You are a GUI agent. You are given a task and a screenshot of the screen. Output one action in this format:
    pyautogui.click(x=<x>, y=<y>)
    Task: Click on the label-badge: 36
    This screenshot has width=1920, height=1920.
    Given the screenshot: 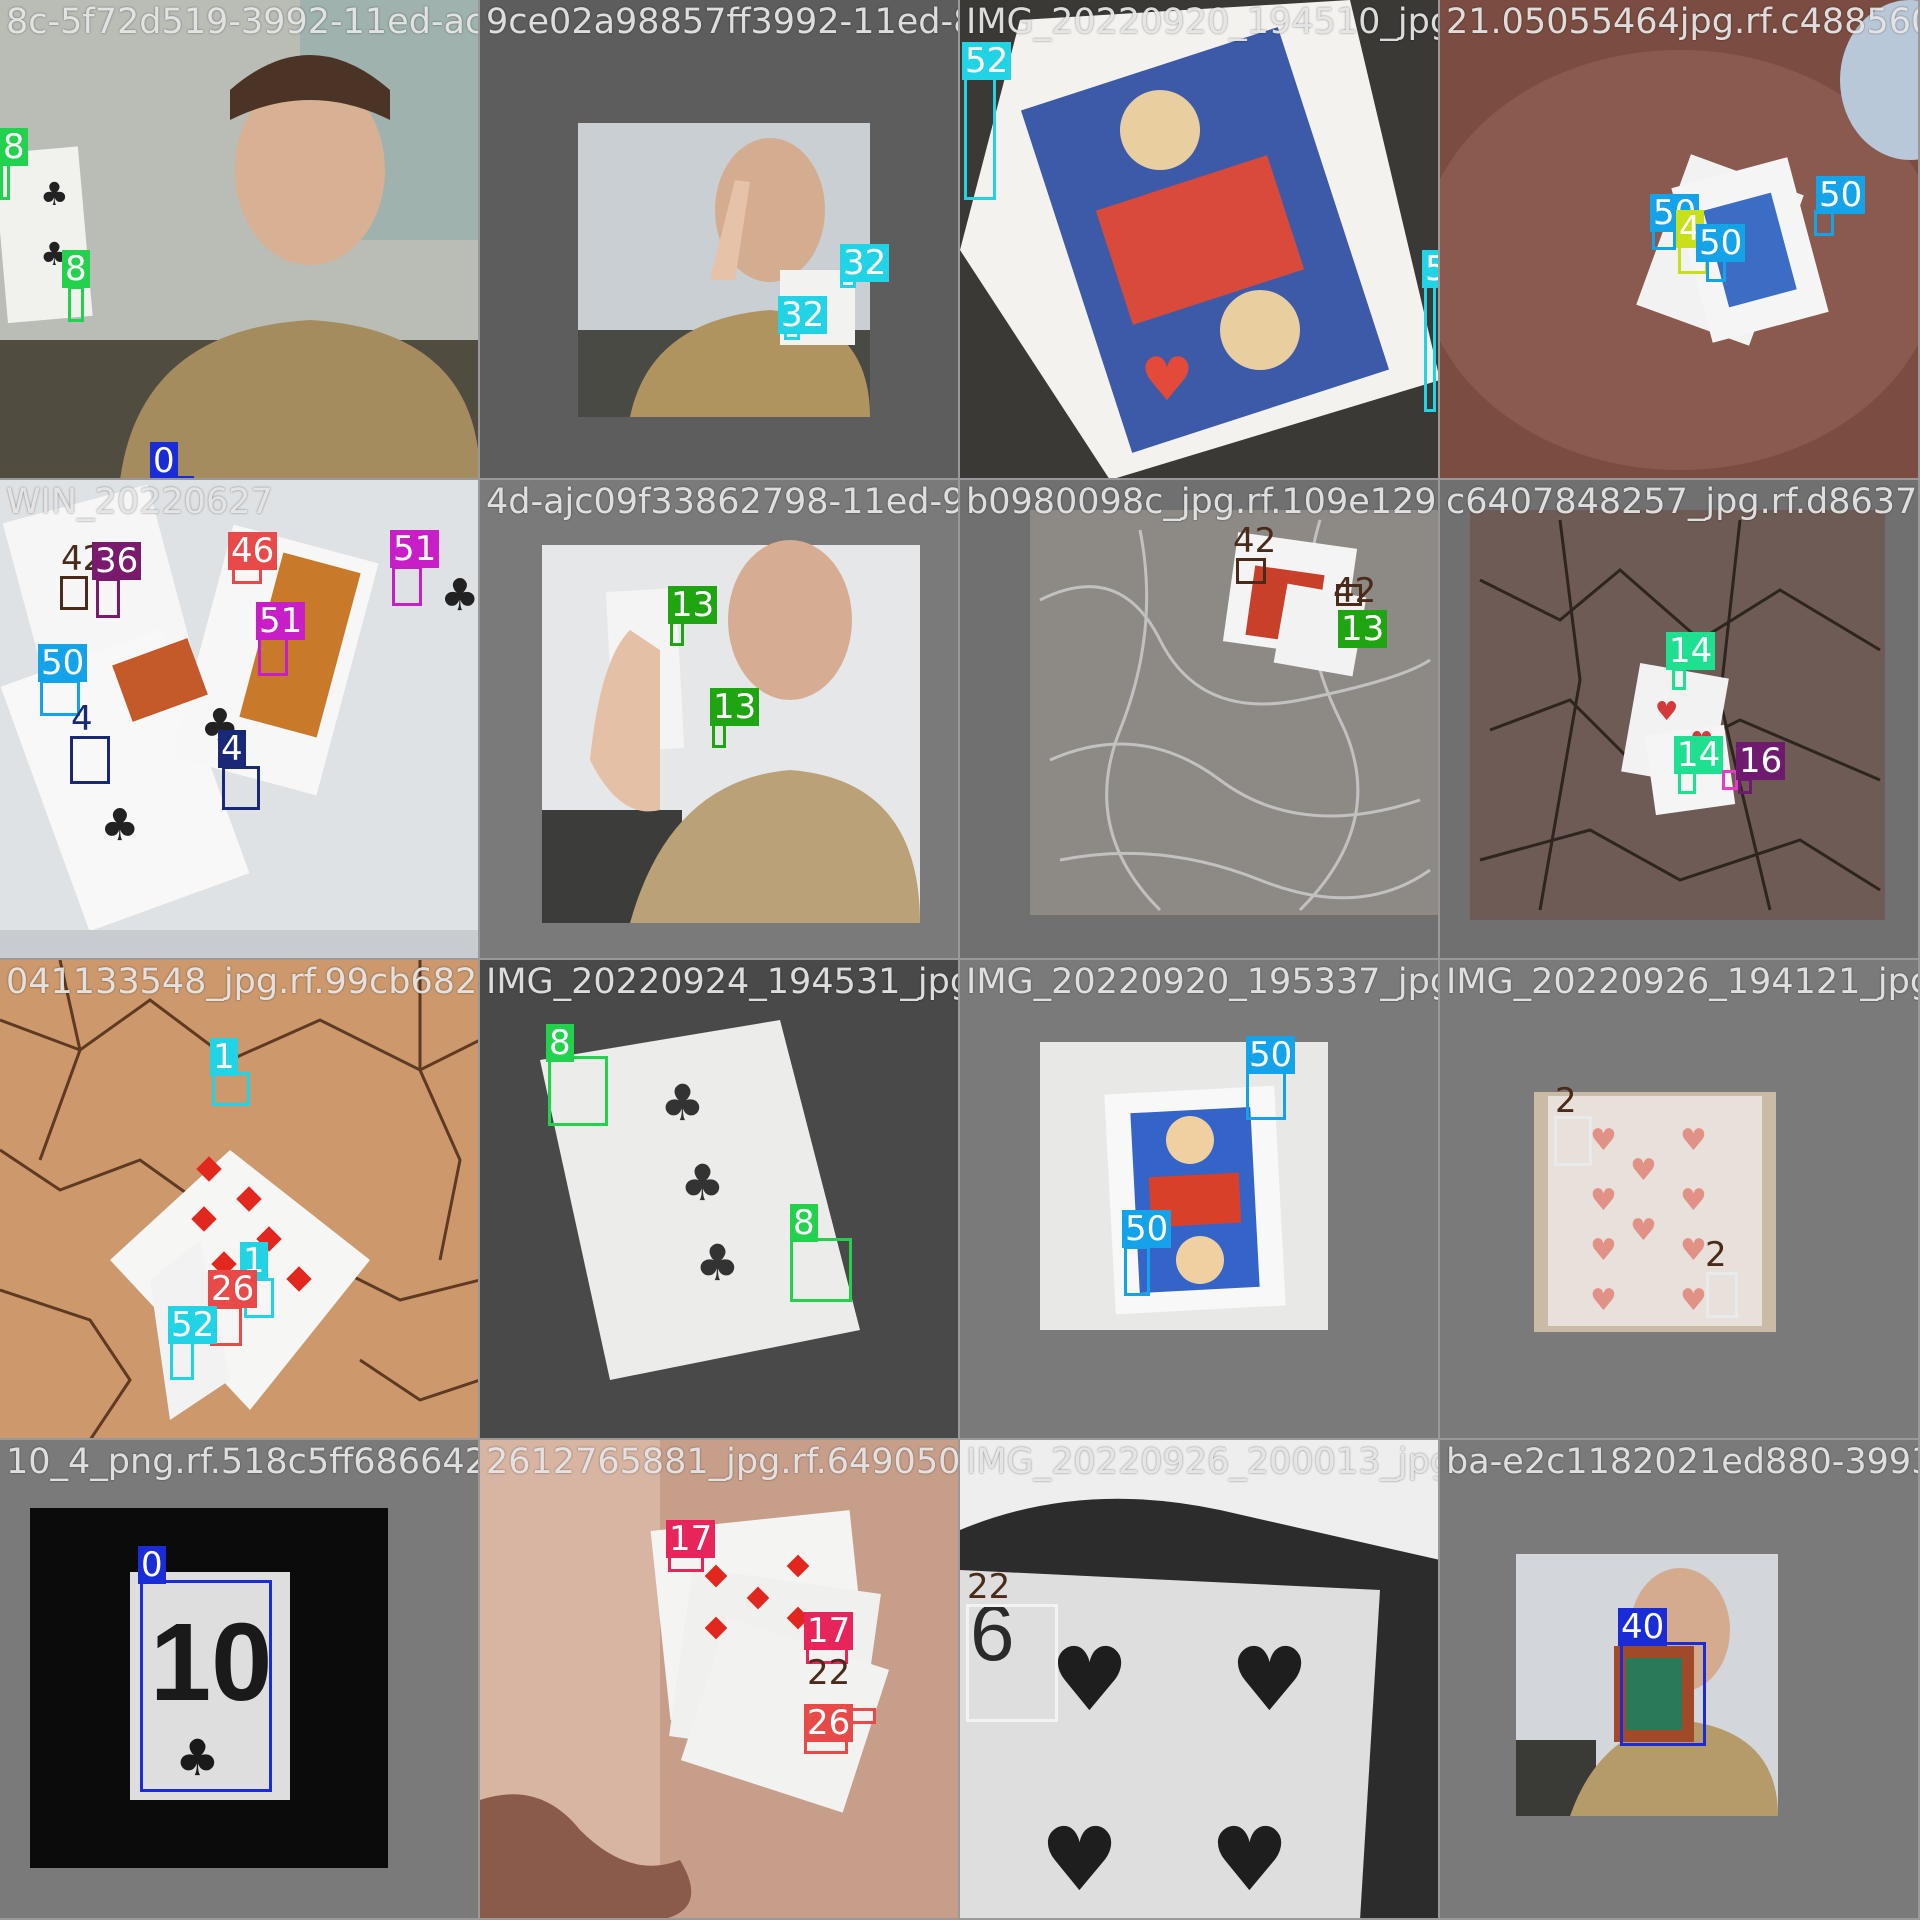 What is the action you would take?
    pyautogui.click(x=117, y=561)
    